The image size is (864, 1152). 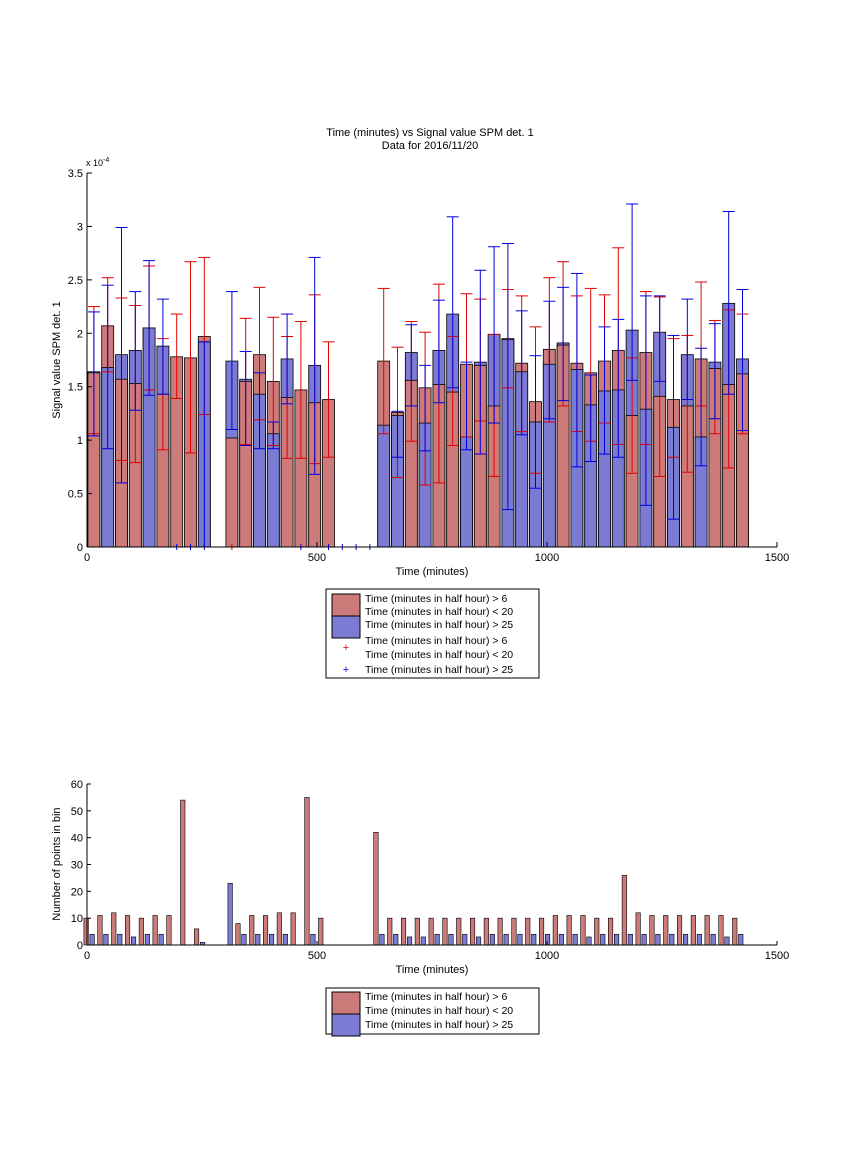 What do you see at coordinates (77, 892) in the screenshot?
I see `bottom-y-tick-label: 20` at bounding box center [77, 892].